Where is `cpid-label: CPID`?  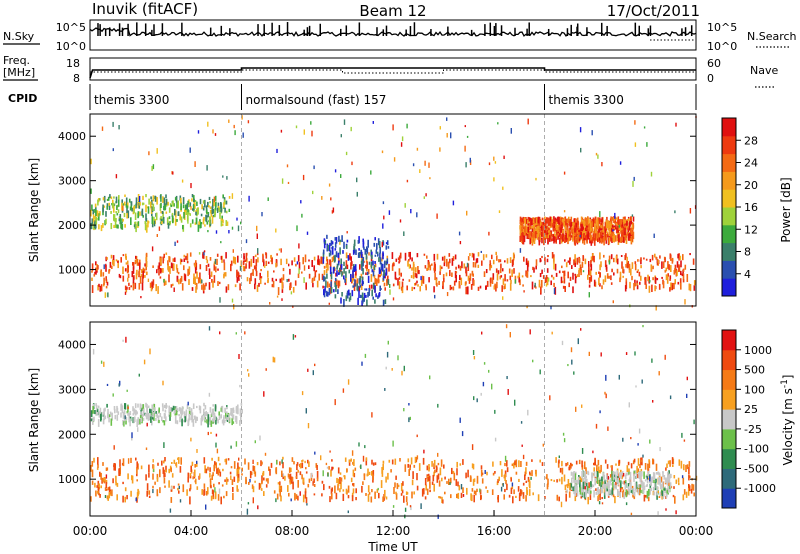 cpid-label: CPID is located at coordinates (22, 98).